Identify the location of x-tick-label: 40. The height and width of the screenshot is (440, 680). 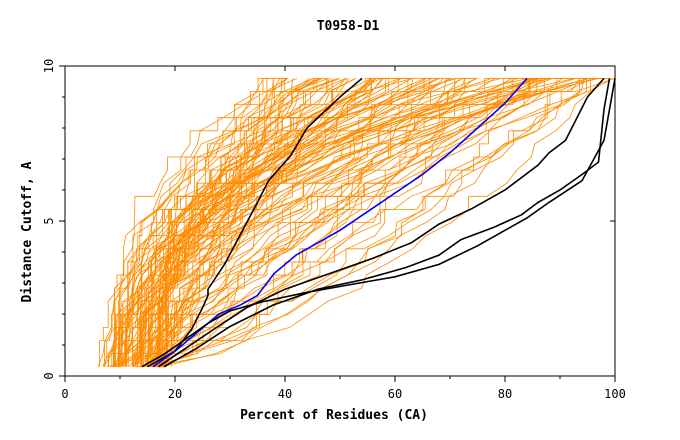
(285, 394).